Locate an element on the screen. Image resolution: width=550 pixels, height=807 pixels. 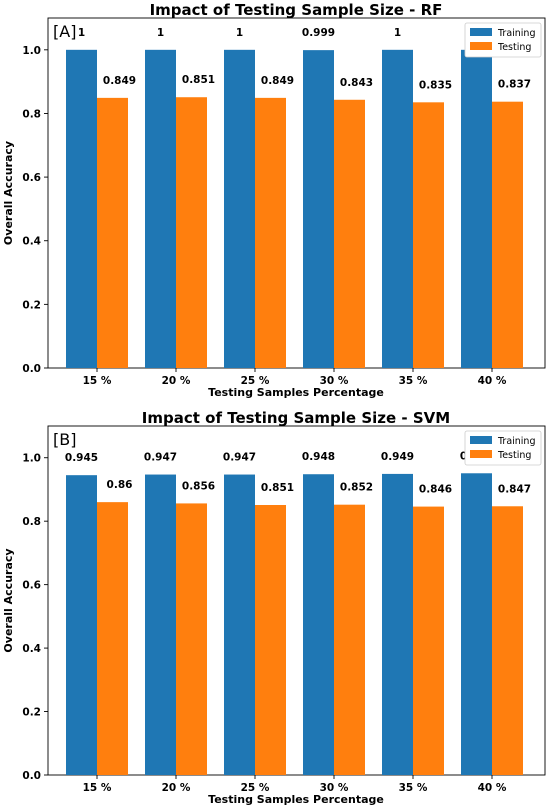
bar-value-label: 0.835 is located at coordinates (435, 85).